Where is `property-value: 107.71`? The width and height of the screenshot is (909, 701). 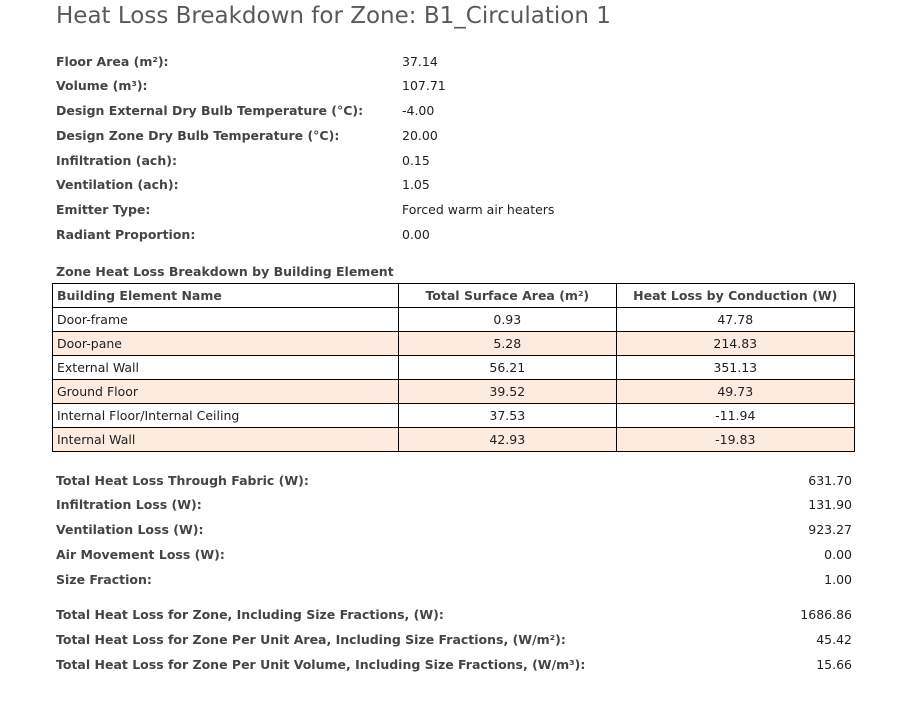 property-value: 107.71 is located at coordinates (424, 85).